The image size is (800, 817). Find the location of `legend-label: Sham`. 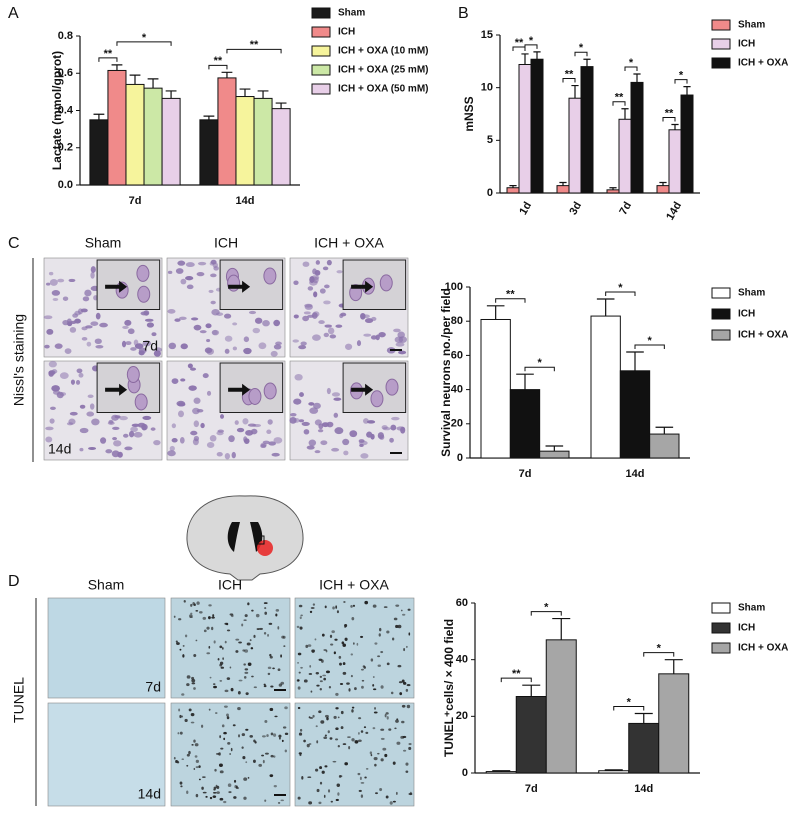

legend-label: Sham is located at coordinates (351, 13).